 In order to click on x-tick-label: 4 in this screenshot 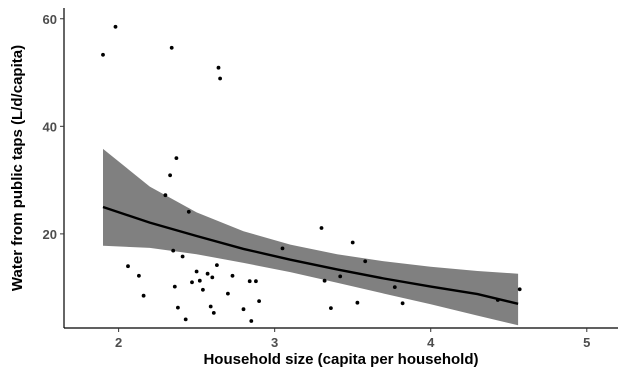, I will do `click(431, 342)`.